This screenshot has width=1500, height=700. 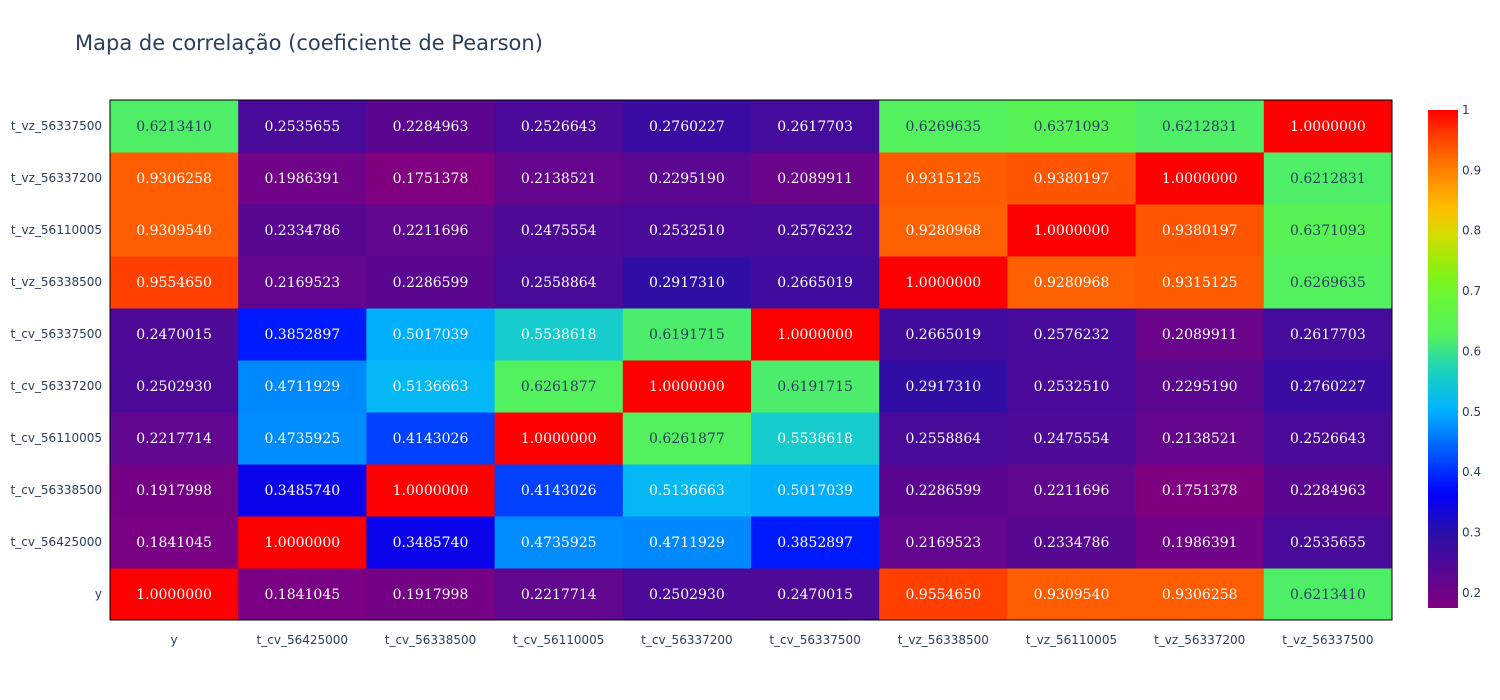 I want to click on cell-value-label: 0.6261877, so click(x=559, y=387).